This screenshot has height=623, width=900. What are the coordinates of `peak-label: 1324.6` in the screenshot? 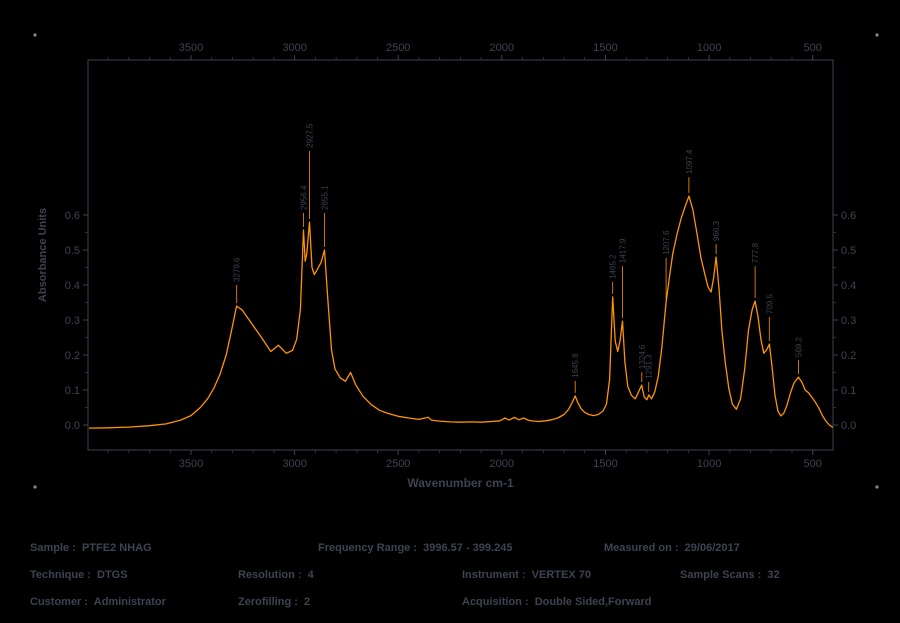 It's located at (642, 356).